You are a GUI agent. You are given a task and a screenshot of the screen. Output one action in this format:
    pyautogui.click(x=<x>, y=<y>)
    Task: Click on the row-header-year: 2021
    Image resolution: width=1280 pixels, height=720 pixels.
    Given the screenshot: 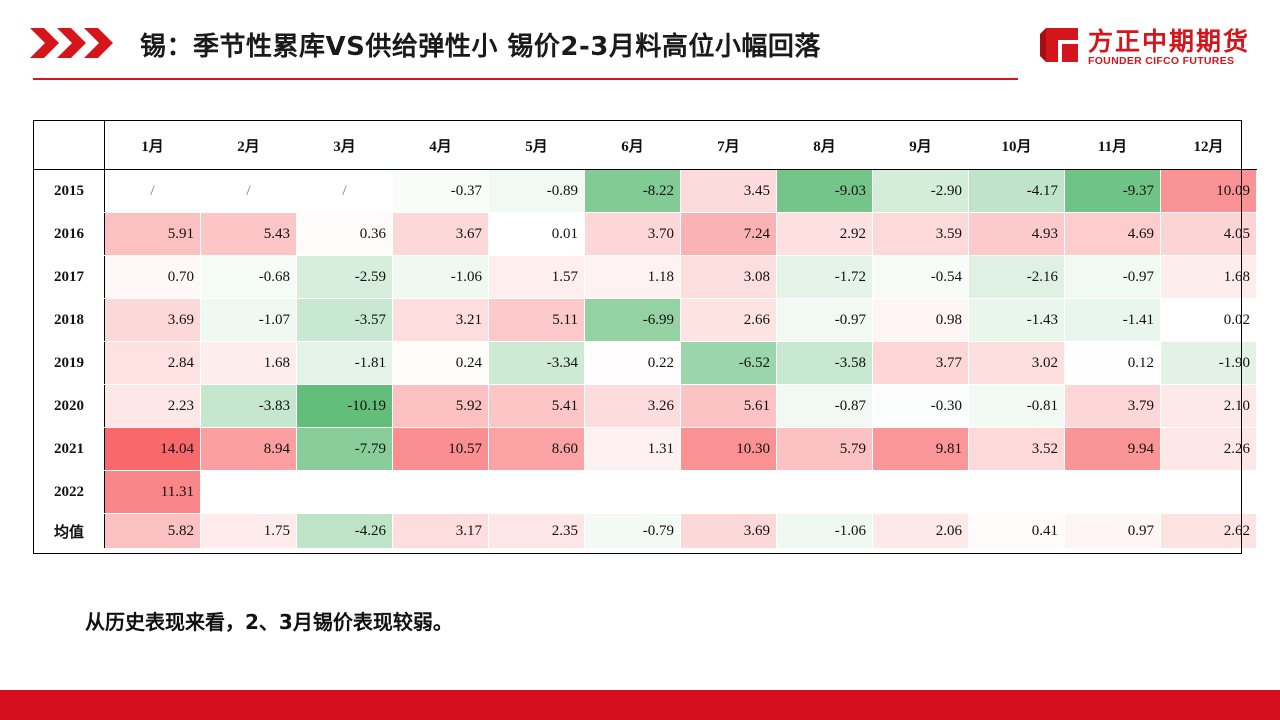 What is the action you would take?
    pyautogui.click(x=69, y=449)
    